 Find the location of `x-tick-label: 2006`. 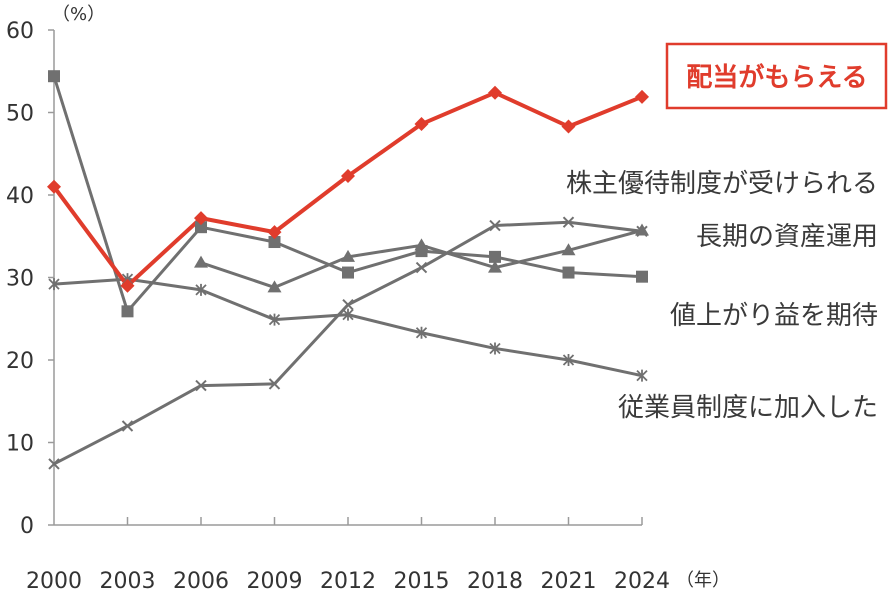

x-tick-label: 2006 is located at coordinates (201, 581).